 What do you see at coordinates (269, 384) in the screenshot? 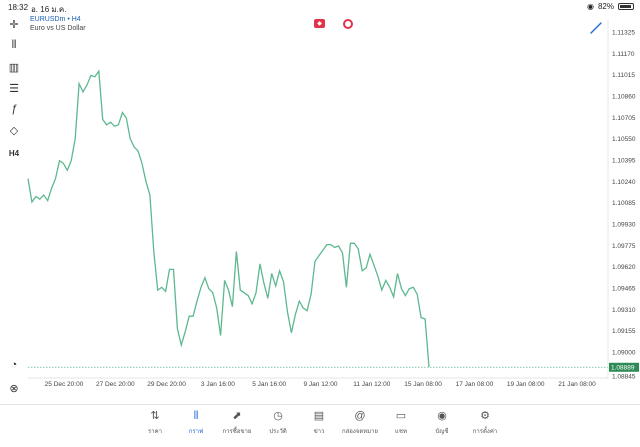
I see `x-tick-label: 5 Jan 16:00` at bounding box center [269, 384].